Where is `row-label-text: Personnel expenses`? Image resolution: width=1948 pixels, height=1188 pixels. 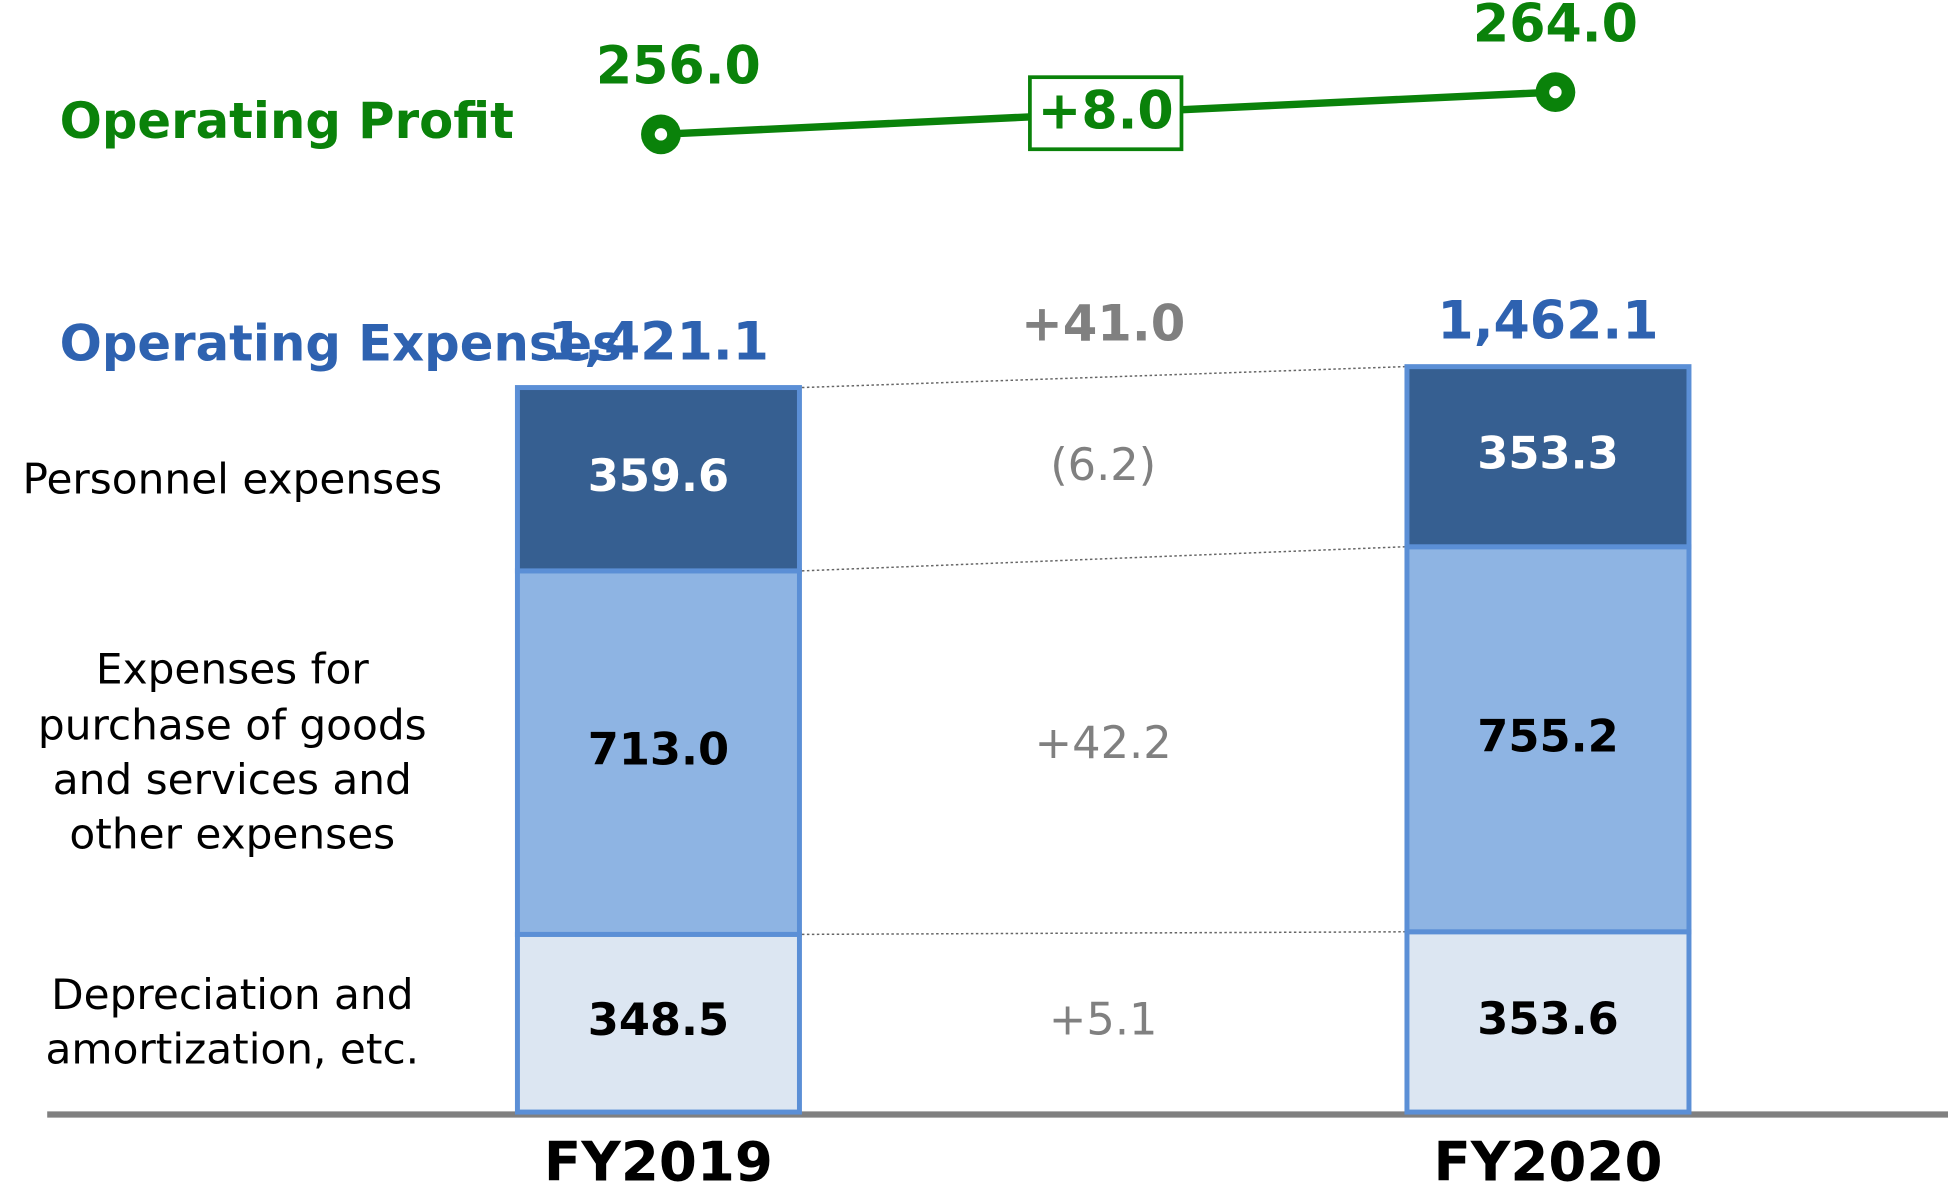
row-label-text: Personnel expenses is located at coordinates (232, 479).